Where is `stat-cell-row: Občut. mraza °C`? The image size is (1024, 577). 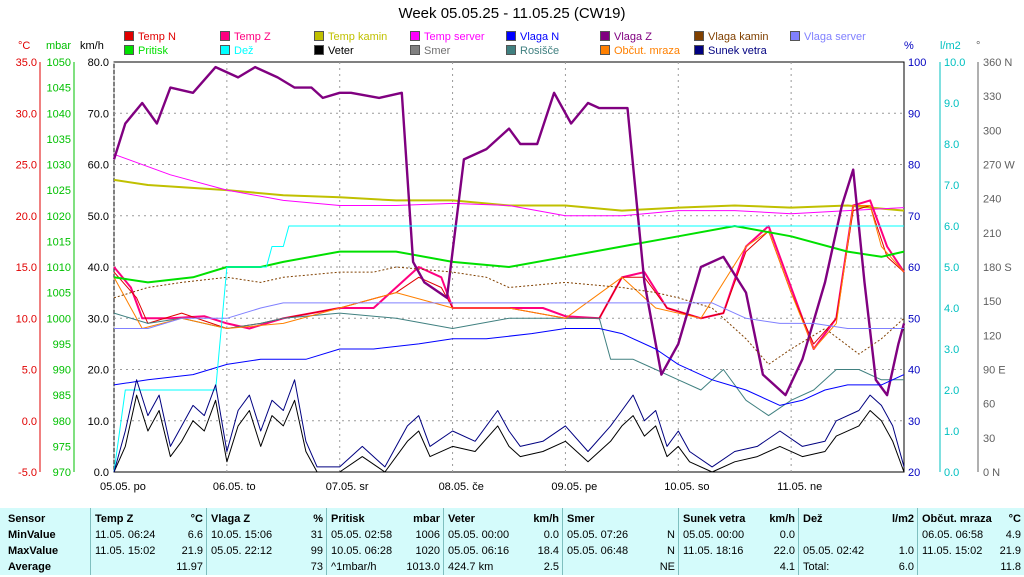 stat-cell-row: Občut. mraza °C is located at coordinates (971, 521).